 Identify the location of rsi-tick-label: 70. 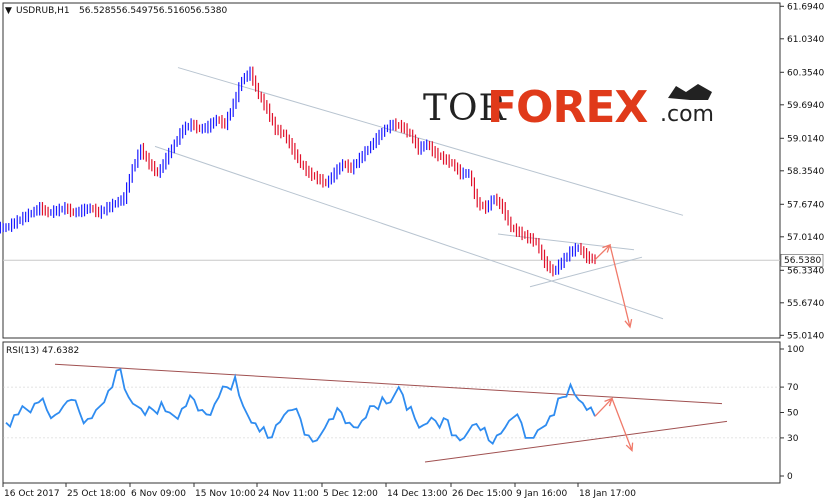
(793, 388).